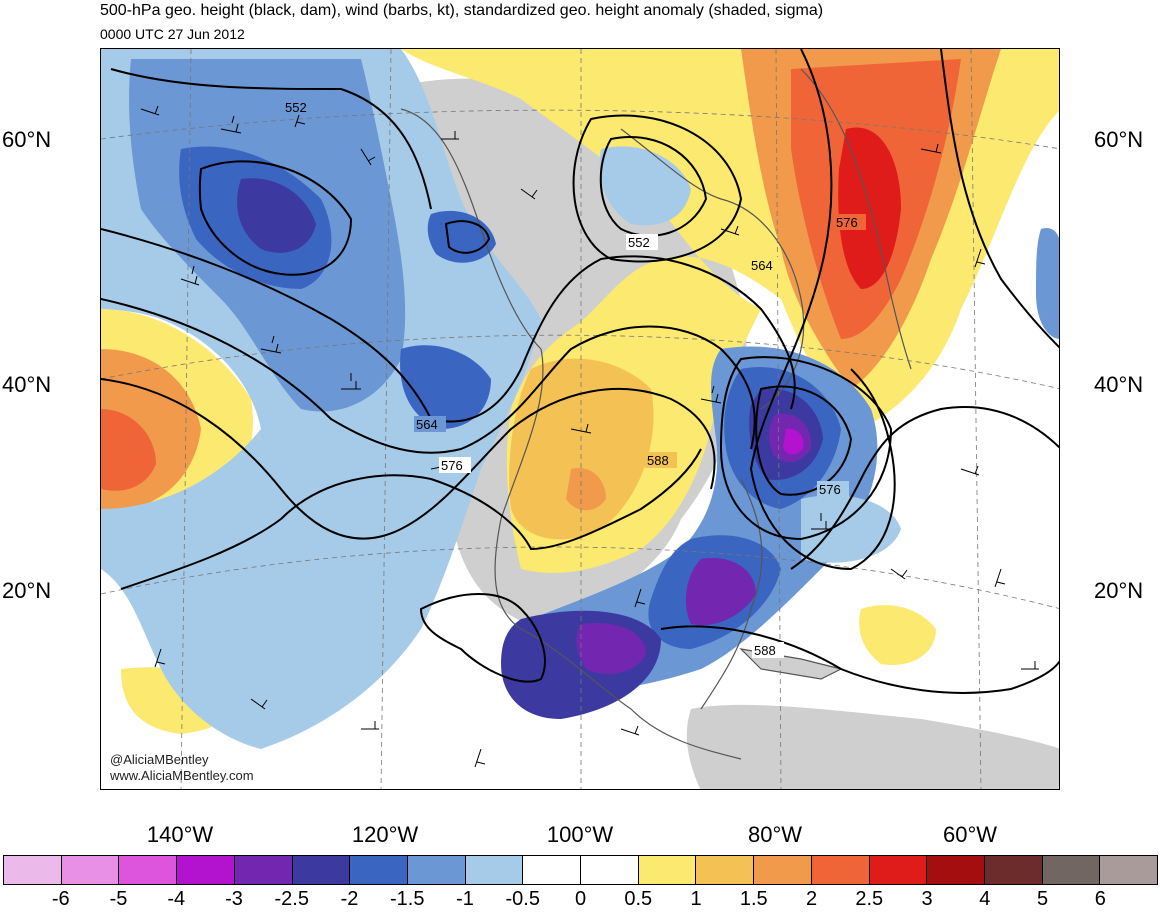 This screenshot has height=912, width=1160. What do you see at coordinates (522, 899) in the screenshot?
I see `colorbar-tick-label: -0.5` at bounding box center [522, 899].